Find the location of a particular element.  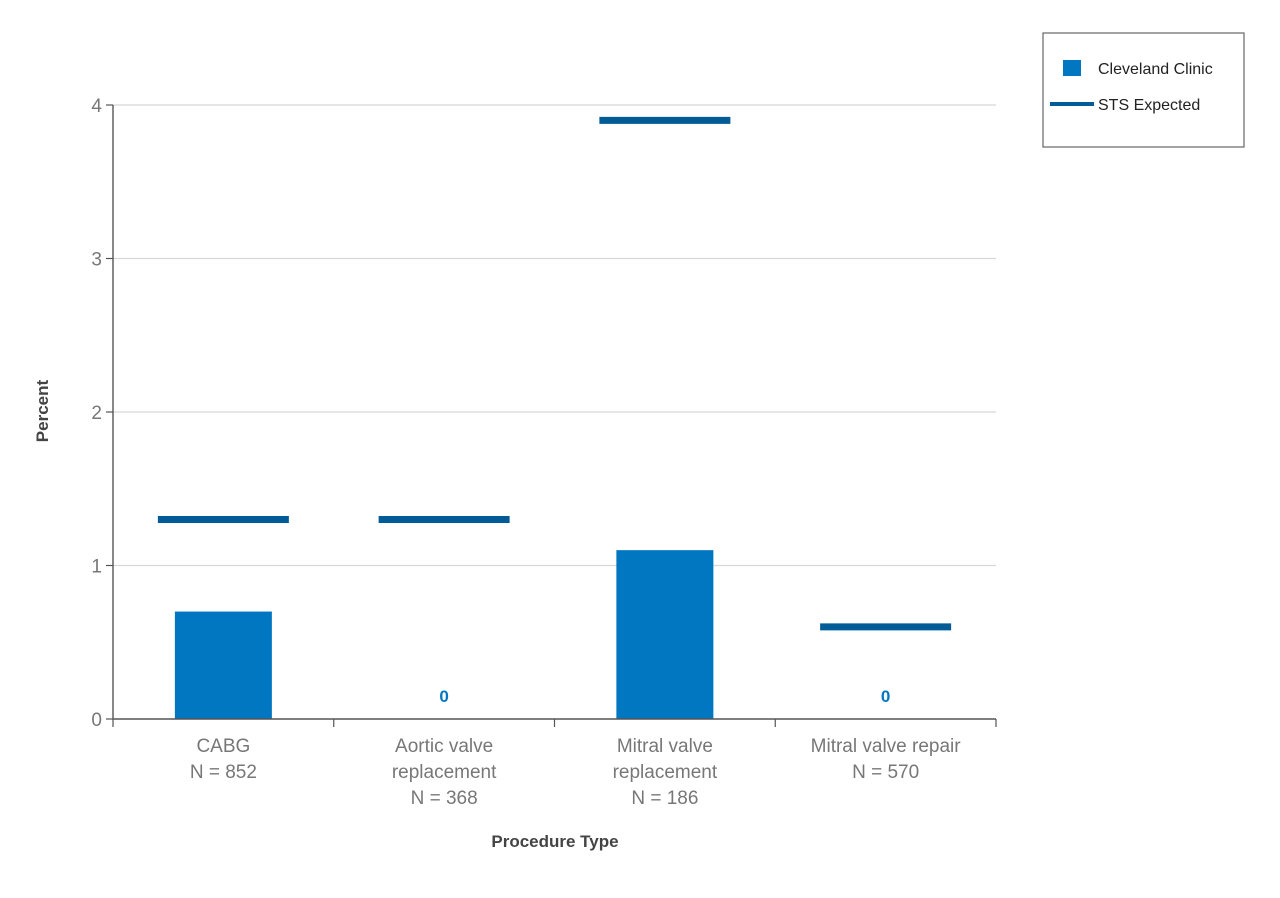

legend: Cleveland Clinic STS Expected is located at coordinates (1143, 90).